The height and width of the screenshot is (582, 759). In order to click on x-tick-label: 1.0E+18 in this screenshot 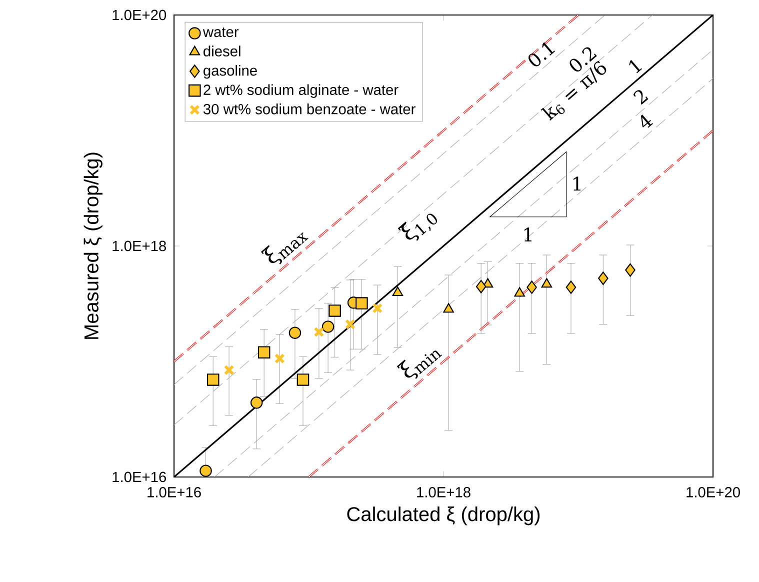, I will do `click(443, 492)`.